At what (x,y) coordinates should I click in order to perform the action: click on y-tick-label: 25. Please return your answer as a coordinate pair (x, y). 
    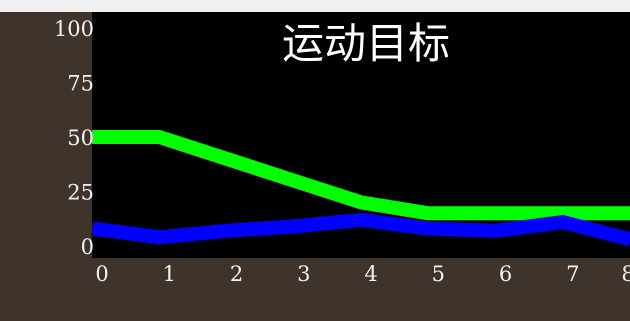
    Looking at the image, I should click on (80, 193).